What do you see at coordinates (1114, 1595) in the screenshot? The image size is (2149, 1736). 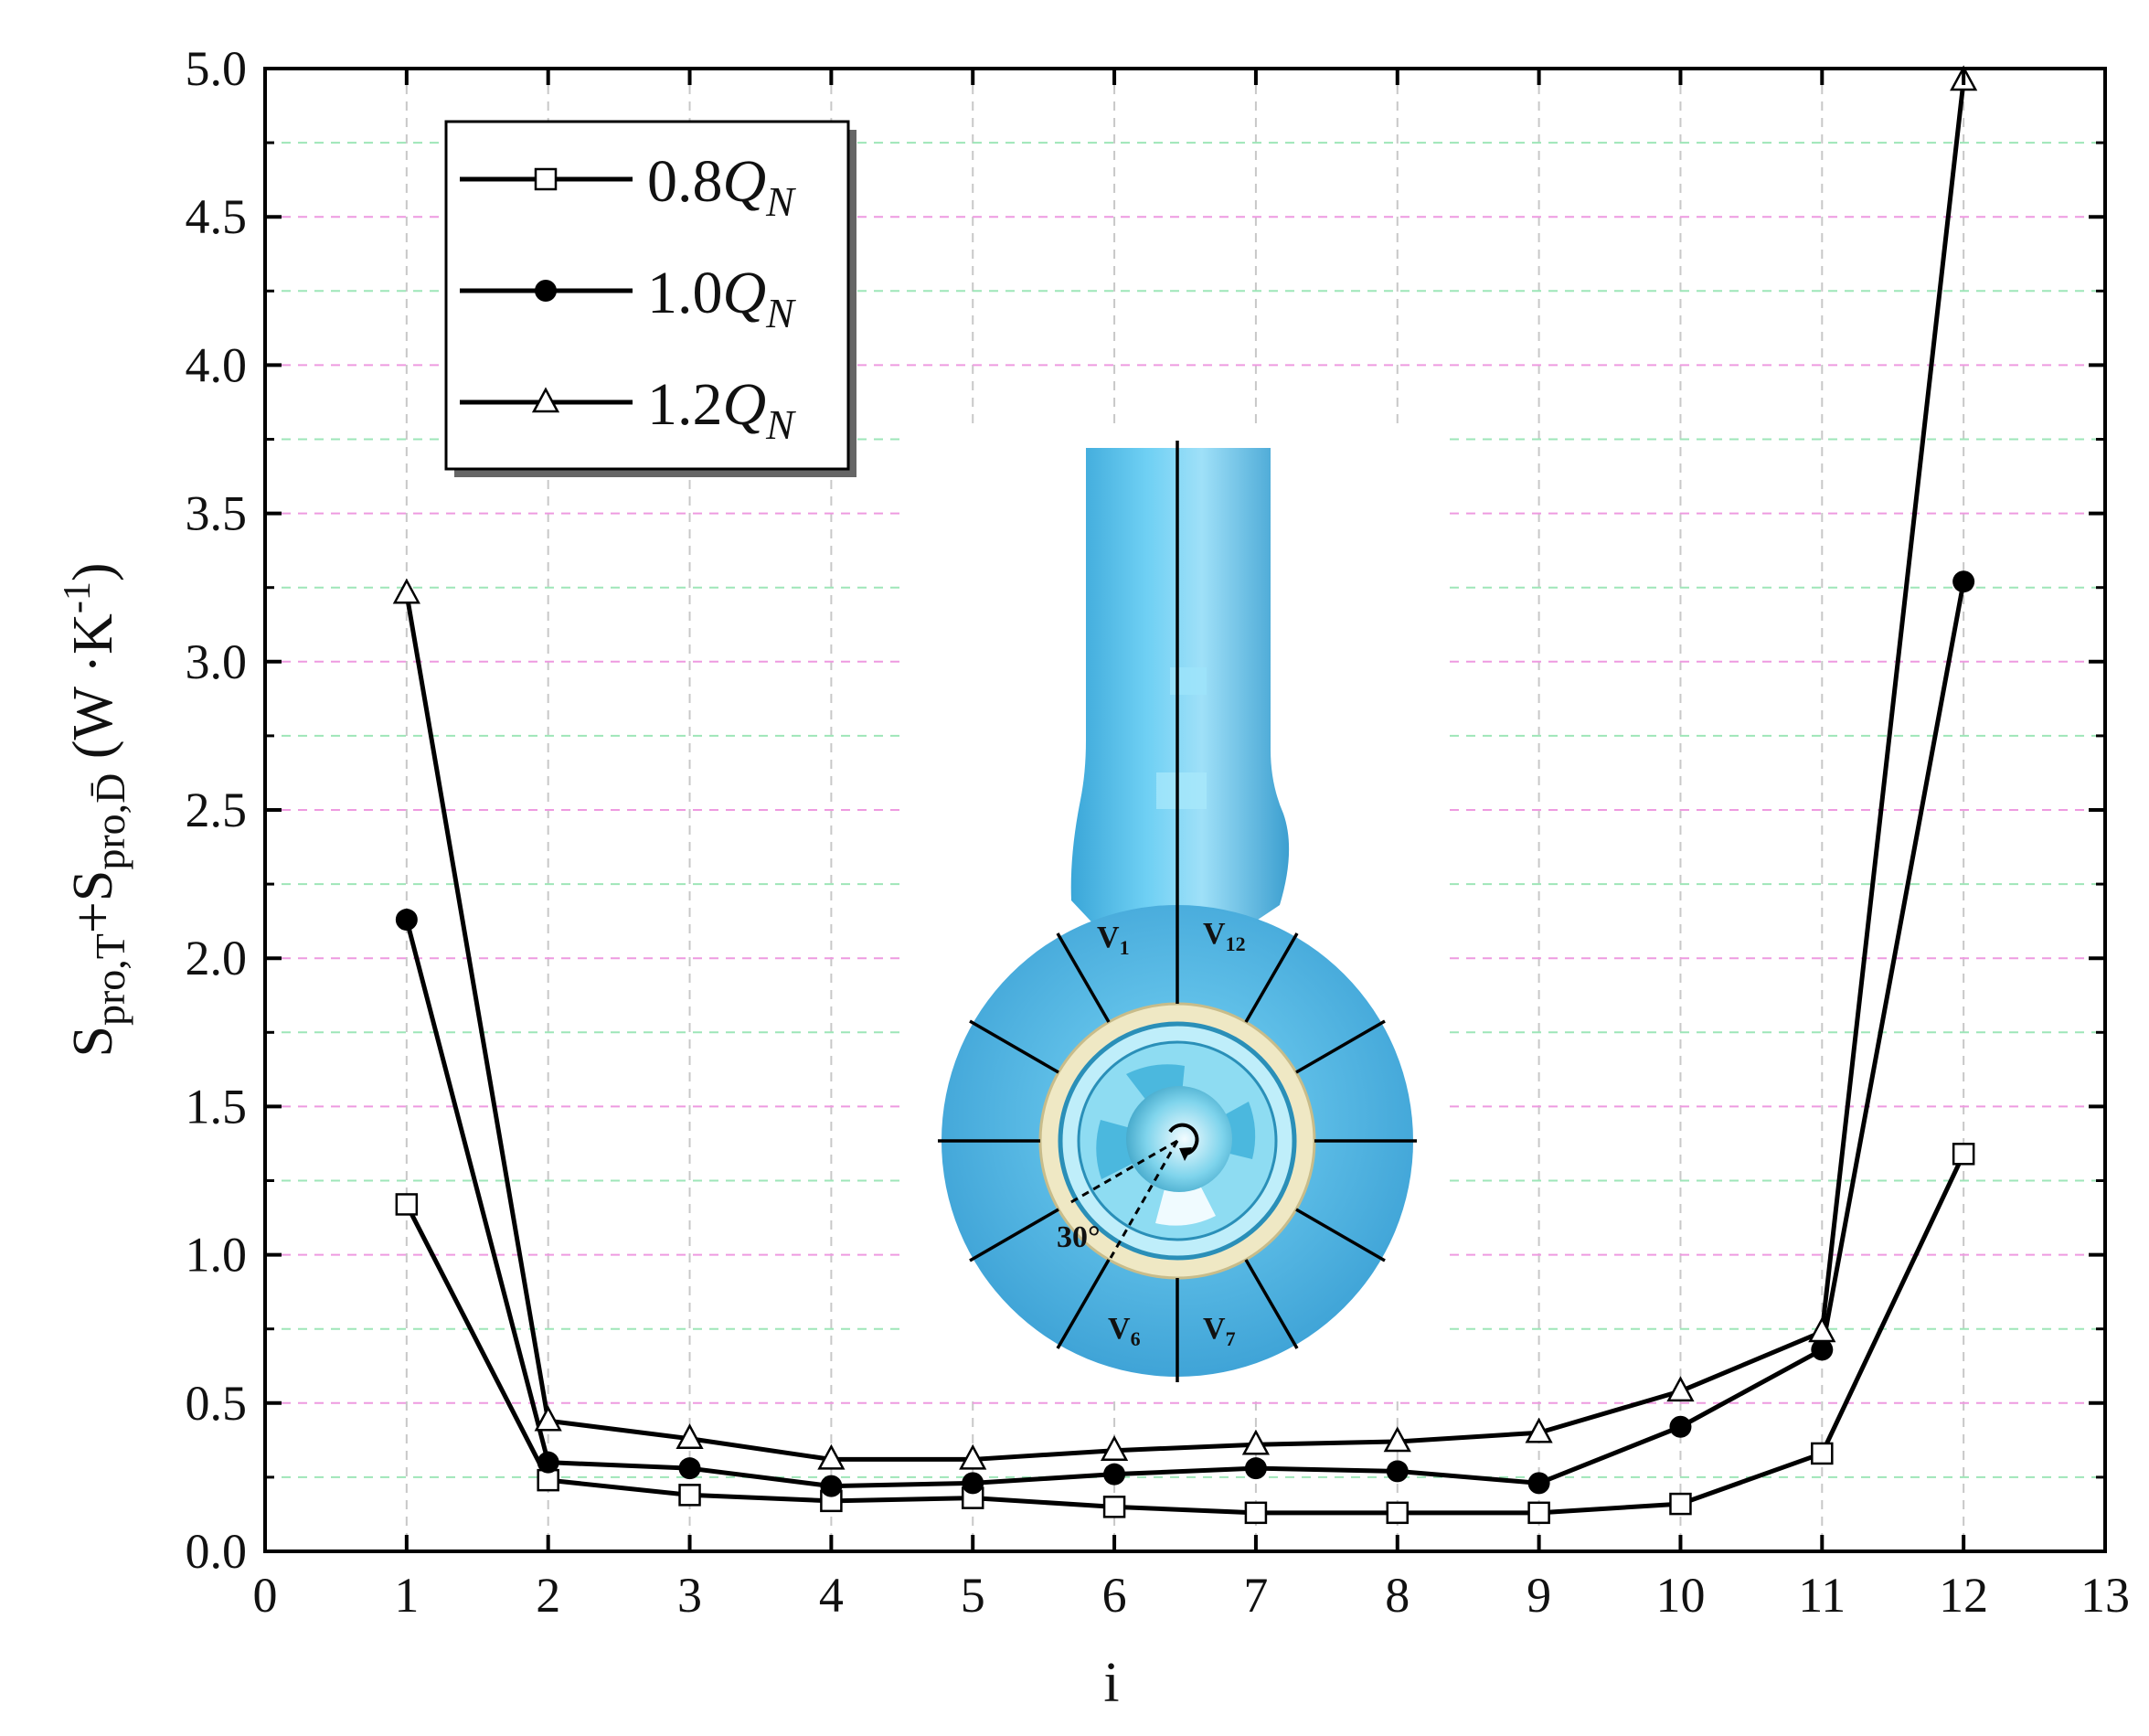 I see `x-tick-label: 6` at bounding box center [1114, 1595].